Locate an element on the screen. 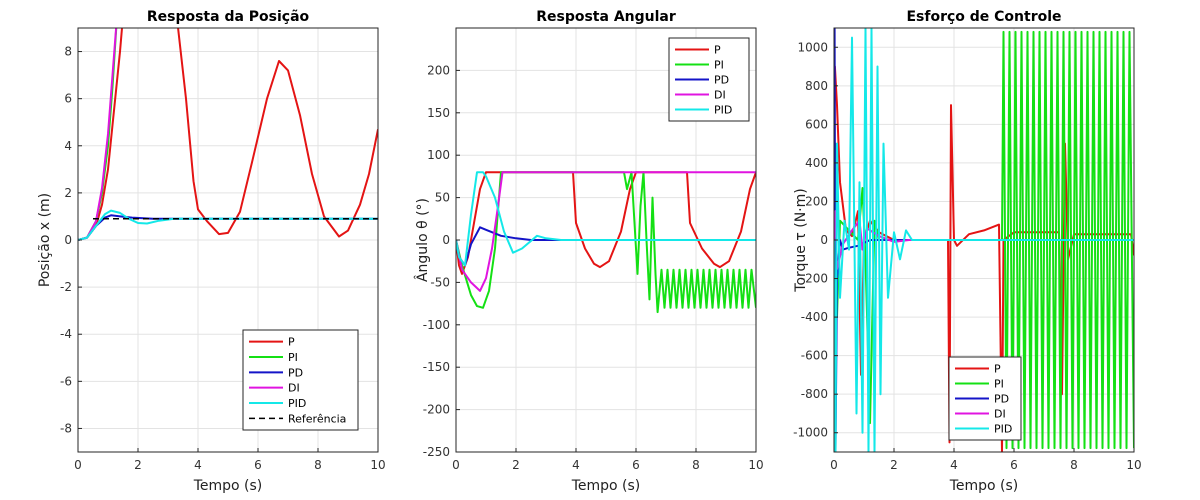 The image size is (1200, 500). y-tick-label: -6 is located at coordinates (66, 381).